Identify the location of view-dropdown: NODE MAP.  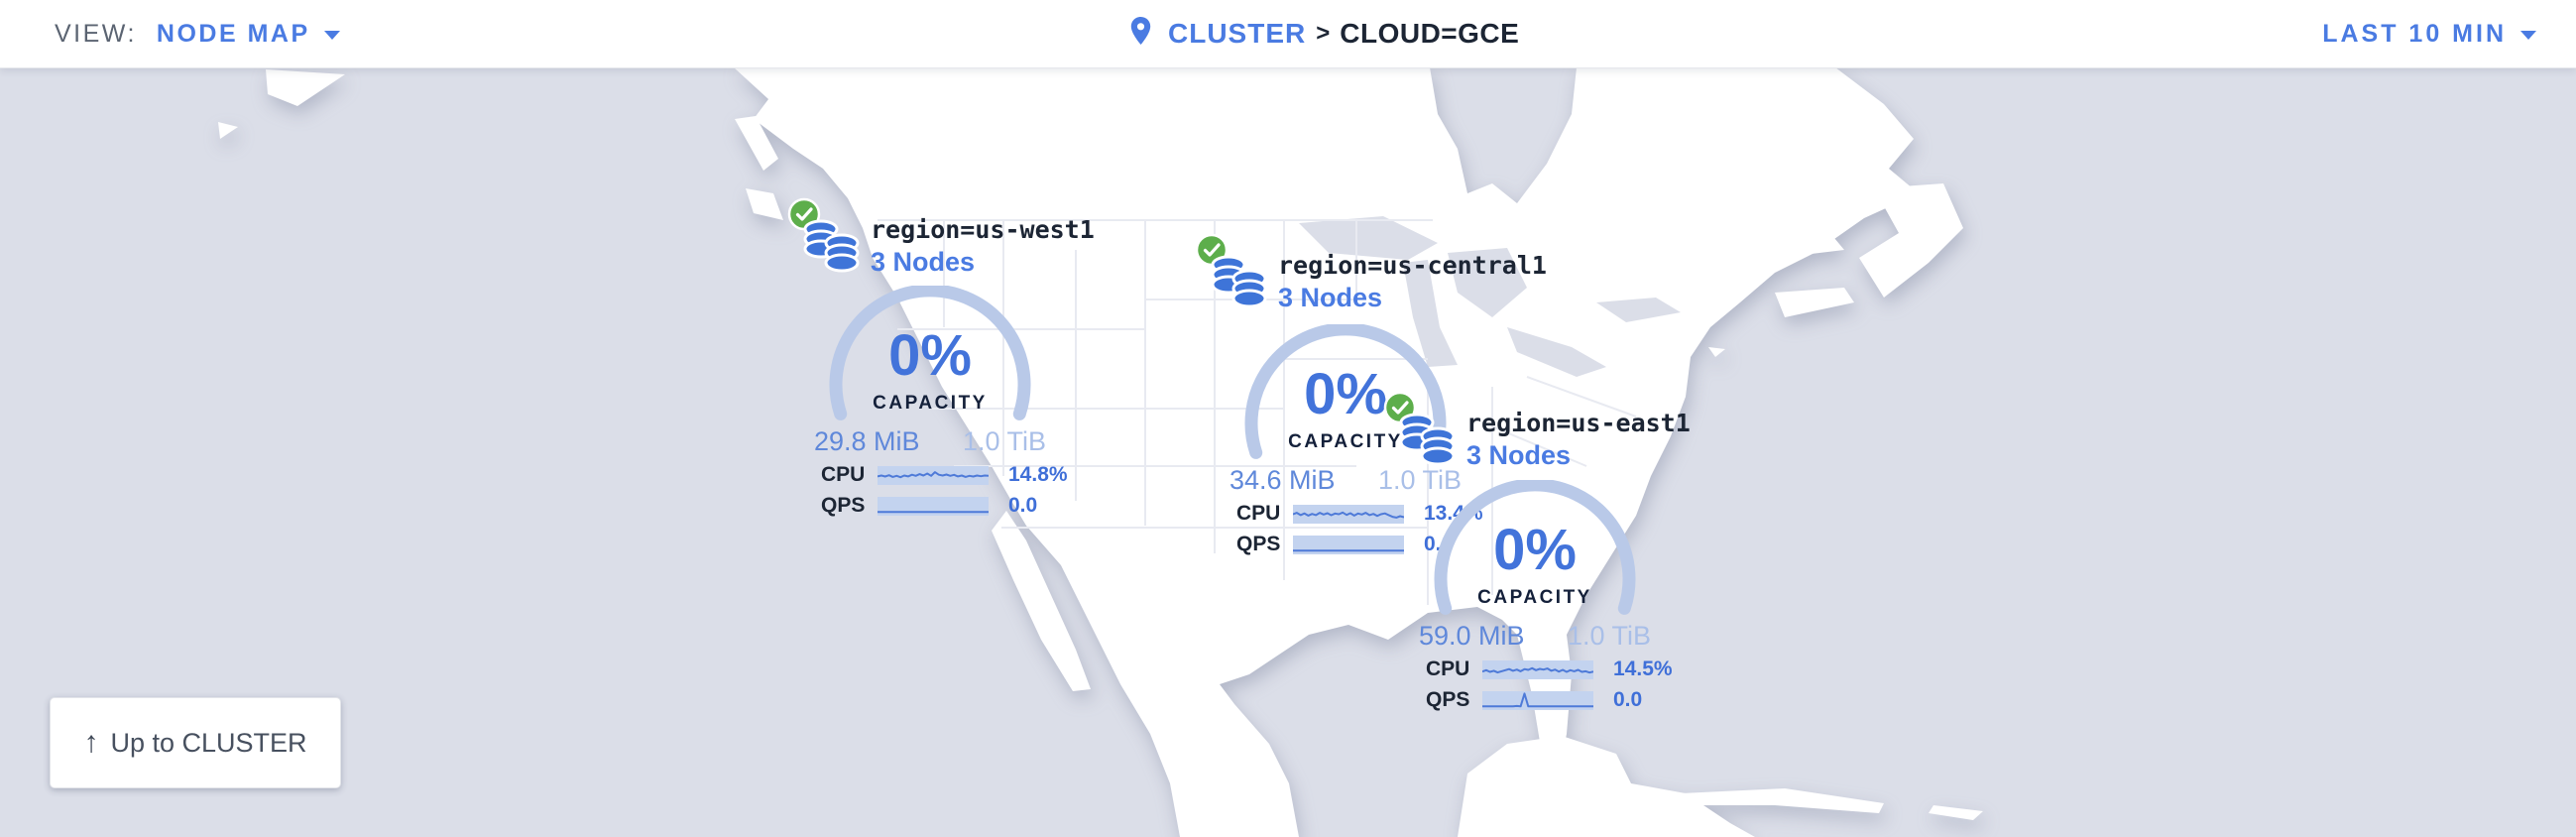
(233, 33).